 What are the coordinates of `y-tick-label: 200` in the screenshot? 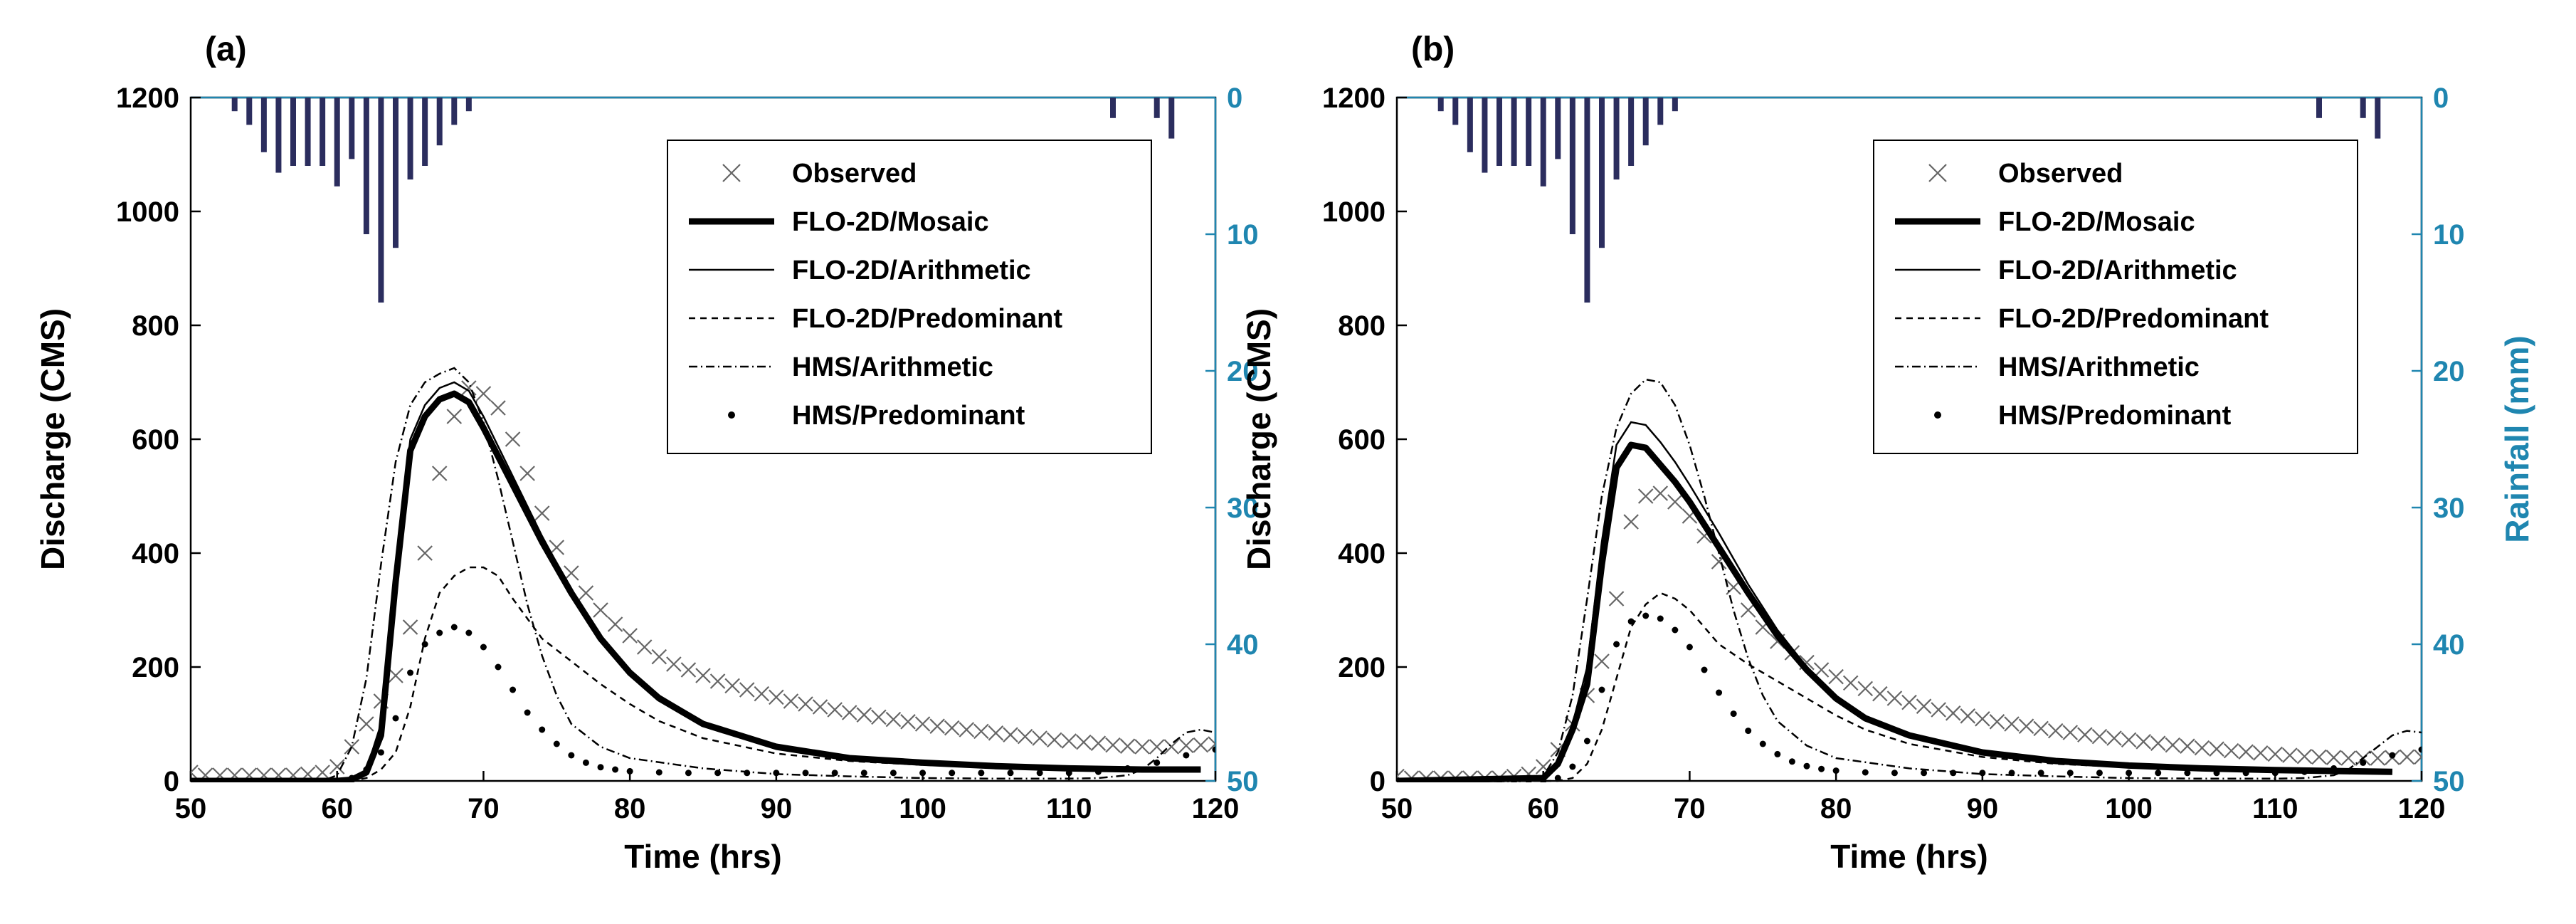 It's located at (155, 667).